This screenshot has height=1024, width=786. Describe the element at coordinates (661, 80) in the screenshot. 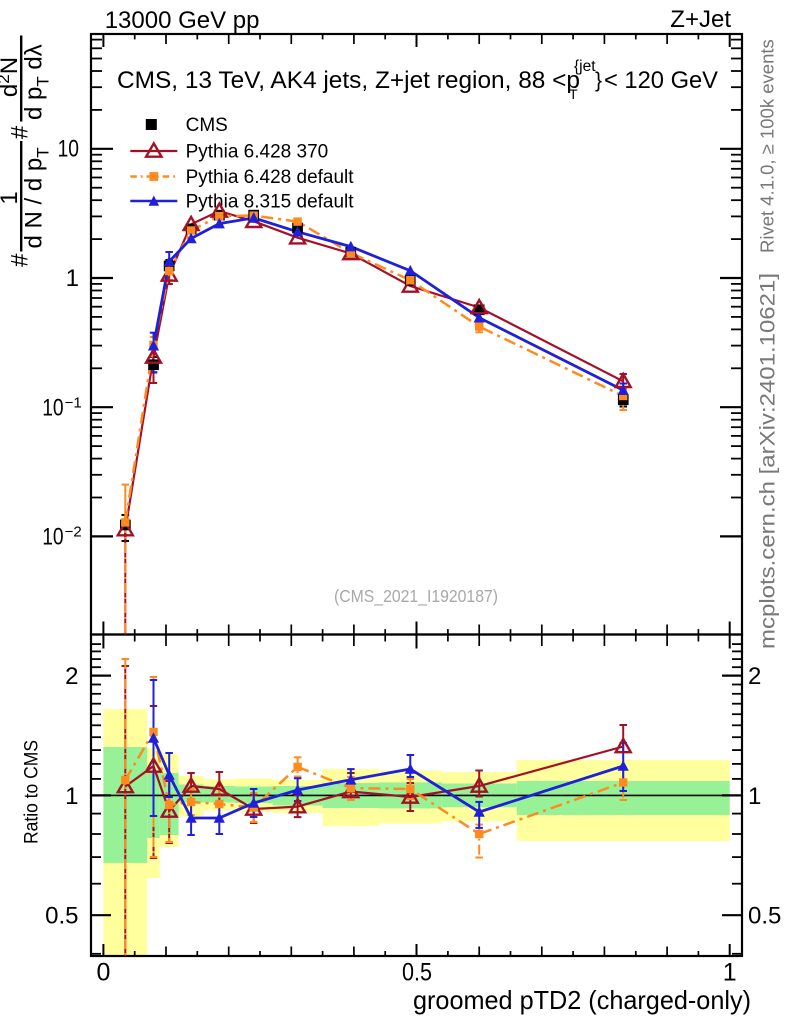

I see `svg-text: < 120 GeV` at that location.